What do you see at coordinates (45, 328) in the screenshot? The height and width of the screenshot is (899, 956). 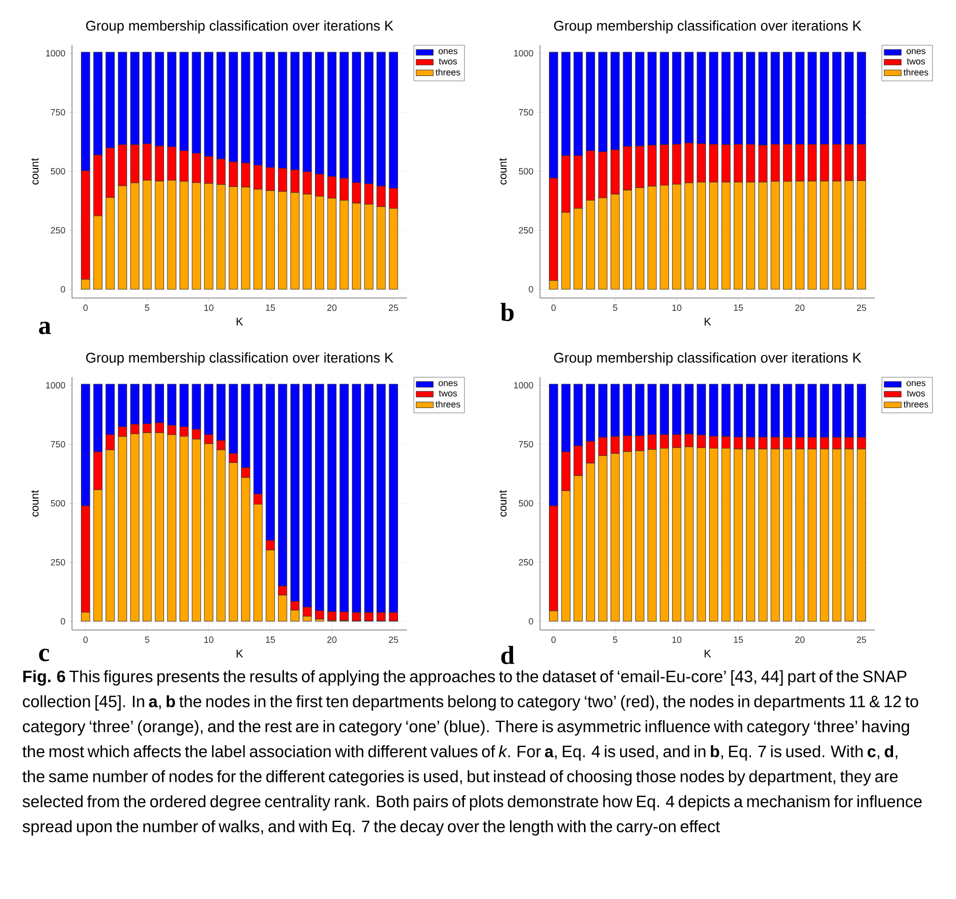 I see `text: a` at bounding box center [45, 328].